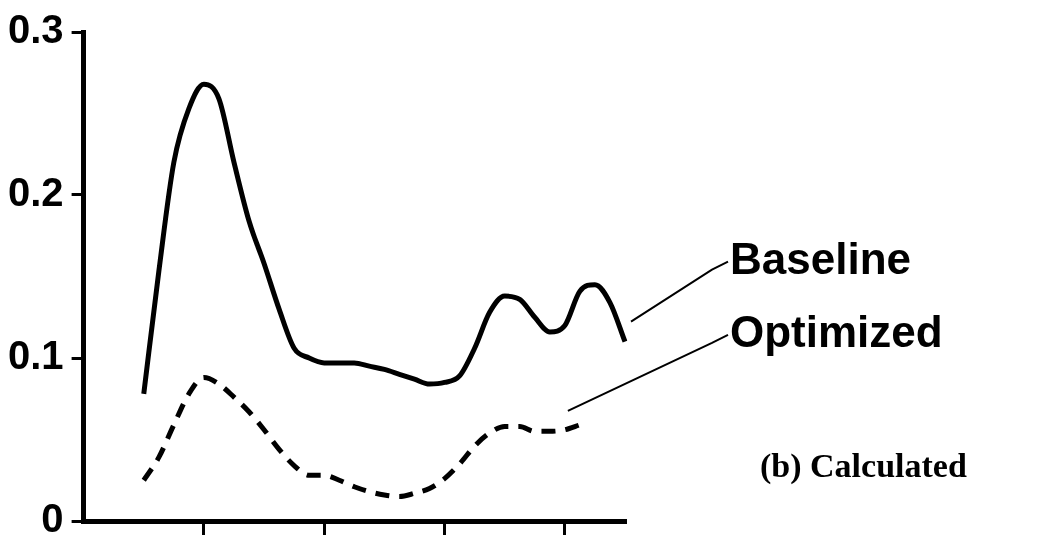 The height and width of the screenshot is (553, 1064). I want to click on text: Baseline, so click(820, 258).